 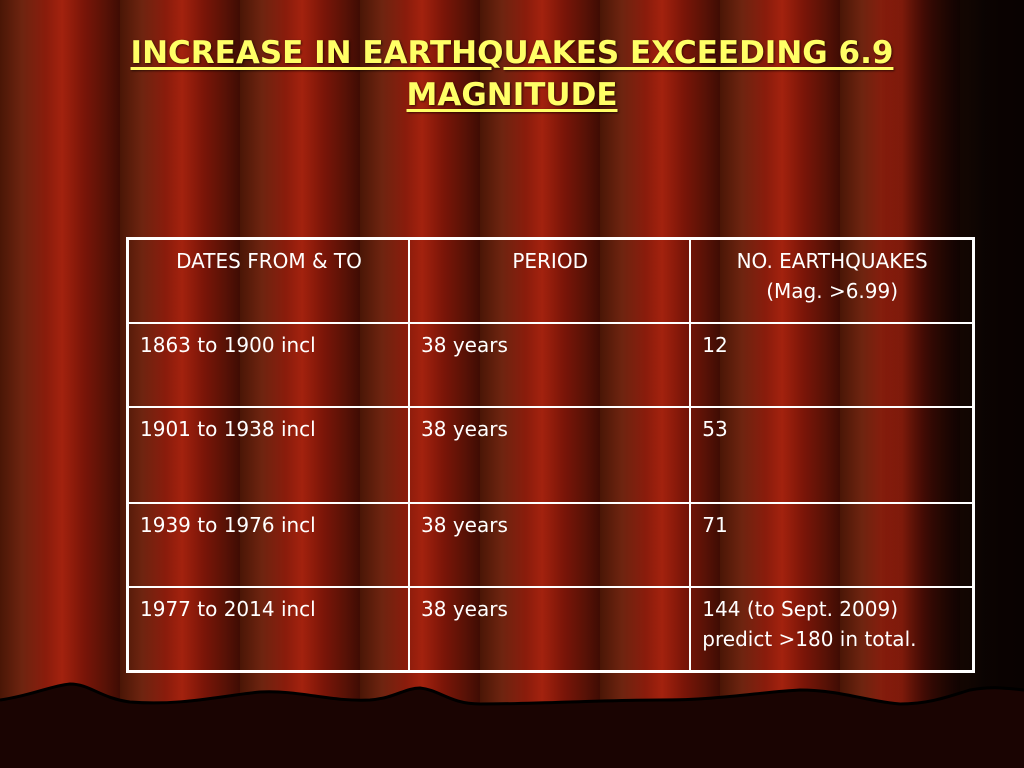 What do you see at coordinates (268, 629) in the screenshot?
I see `cell-dates: 1977 to 2014 incl` at bounding box center [268, 629].